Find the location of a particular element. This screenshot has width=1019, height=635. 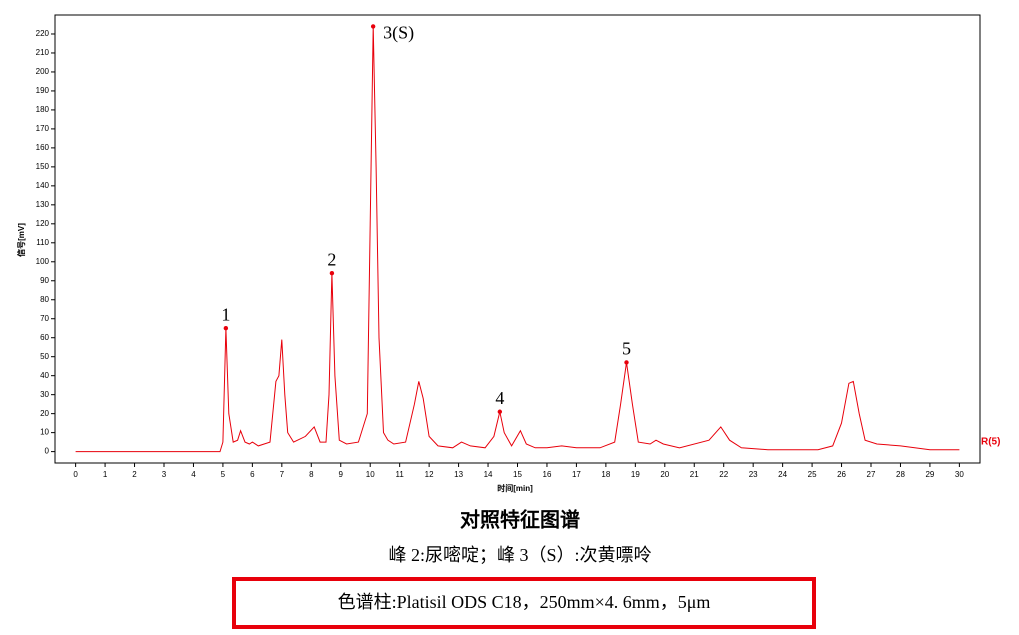

y-tick-label: 180 is located at coordinates (43, 109).